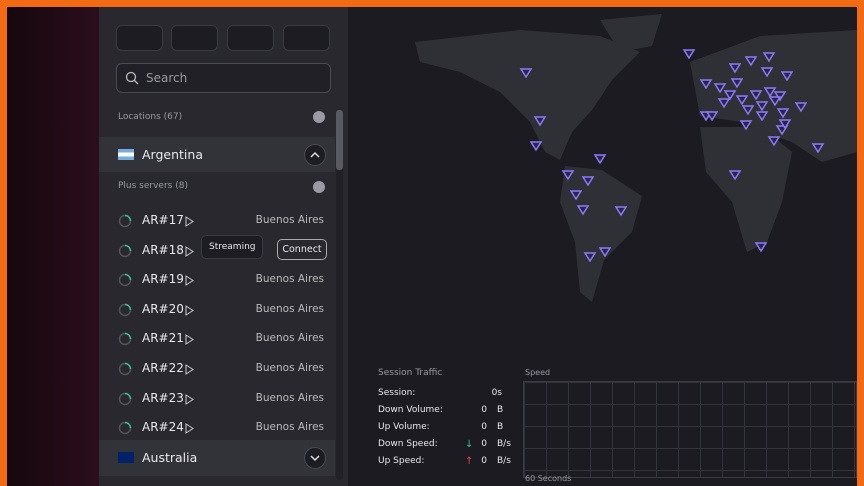  What do you see at coordinates (126, 457) in the screenshot?
I see `flag-au` at bounding box center [126, 457].